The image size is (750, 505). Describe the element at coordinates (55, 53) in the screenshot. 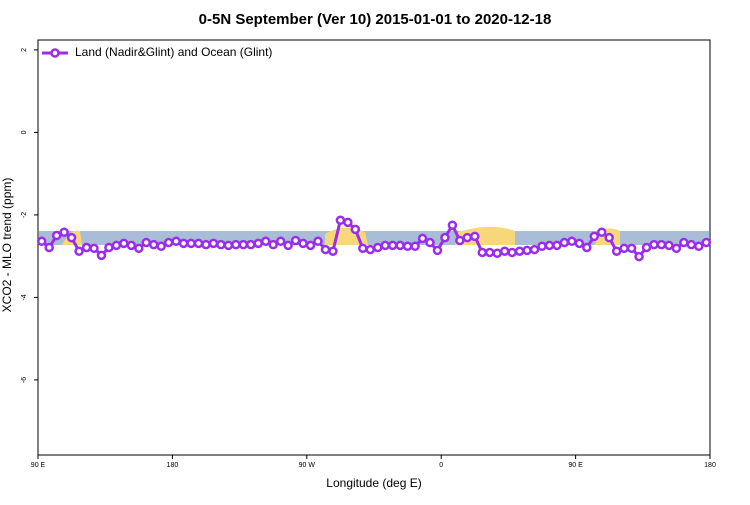

I see `legend-marker` at that location.